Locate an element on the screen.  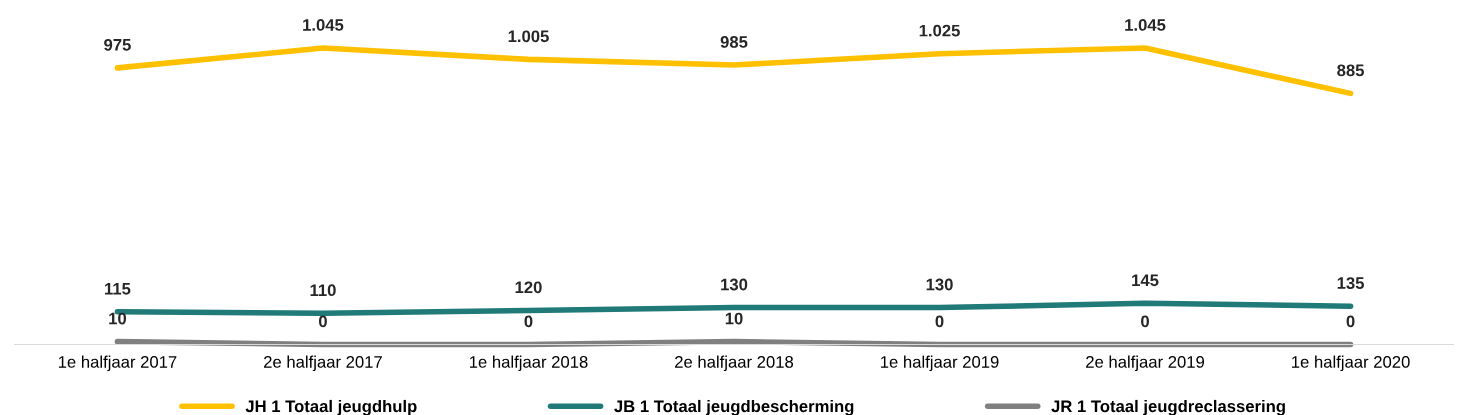
x-tick-label: 1e halfjaar 2020 is located at coordinates (1351, 363).